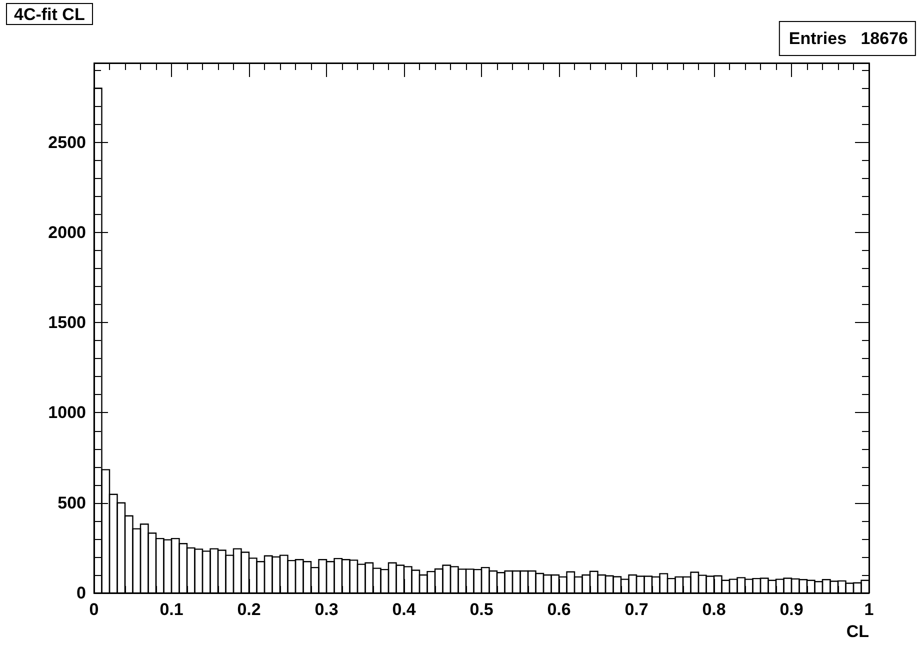 The height and width of the screenshot is (653, 920). Describe the element at coordinates (67, 322) in the screenshot. I see `y-tick-label: 1500` at that location.